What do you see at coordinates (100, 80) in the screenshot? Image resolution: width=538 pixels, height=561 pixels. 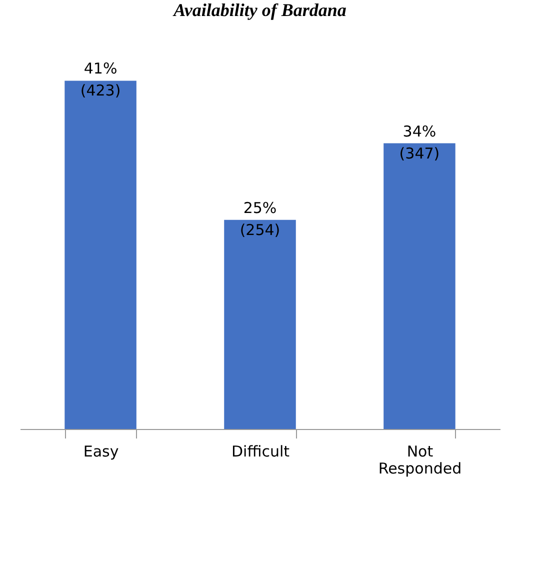 I see `data-label: 41% (423)` at bounding box center [100, 80].